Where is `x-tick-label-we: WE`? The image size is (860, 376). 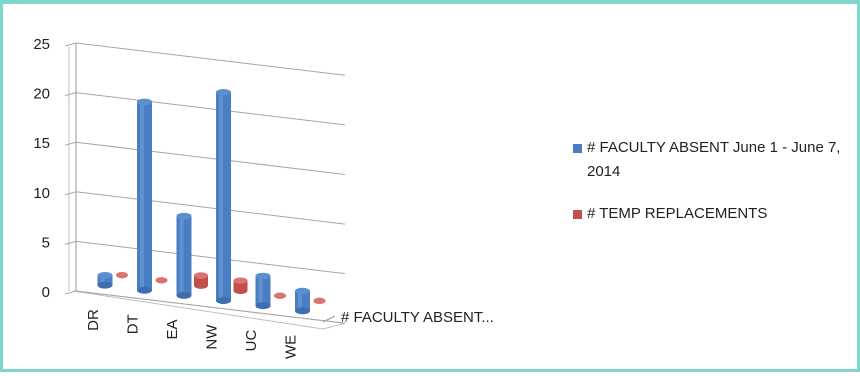
x-tick-label-we: WE is located at coordinates (291, 347).